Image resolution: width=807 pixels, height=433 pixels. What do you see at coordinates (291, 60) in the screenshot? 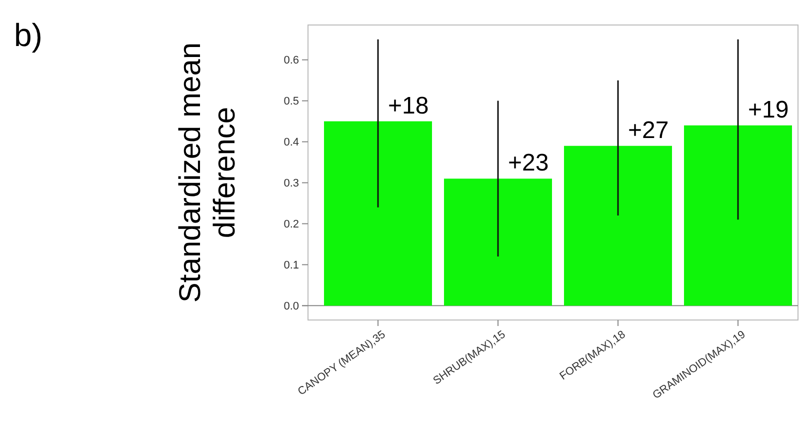
I see `y-tick-label: 0.6` at bounding box center [291, 60].